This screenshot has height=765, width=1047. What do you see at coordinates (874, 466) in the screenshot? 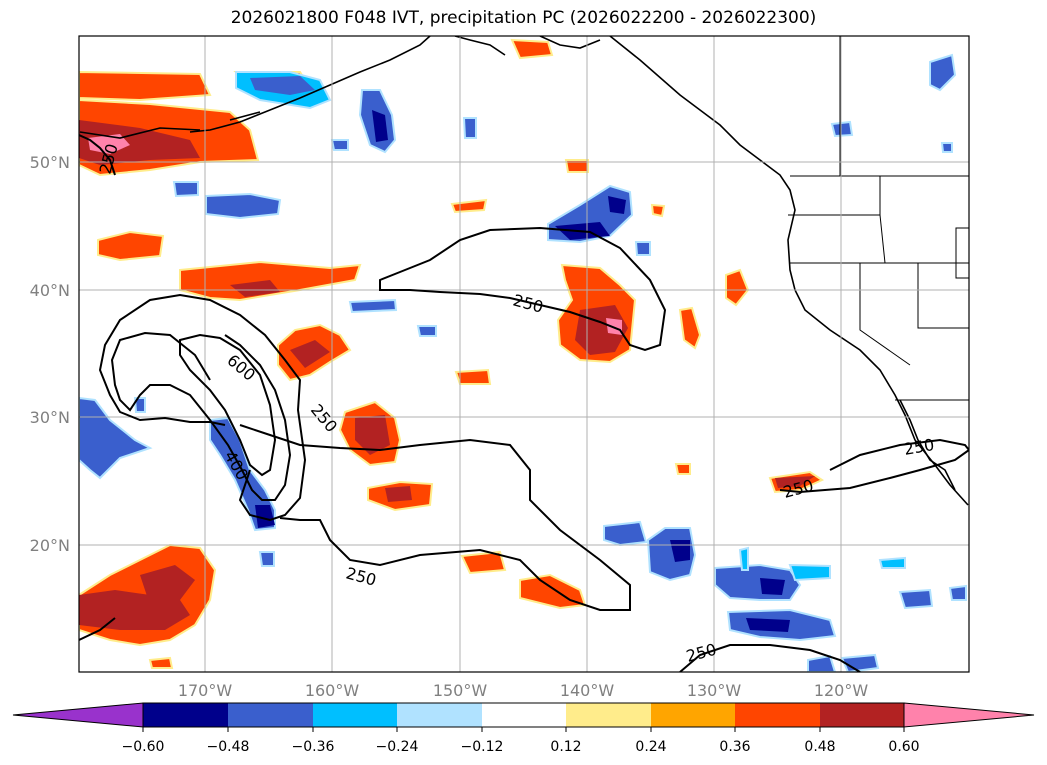
I see `contour-250-east` at bounding box center [874, 466].